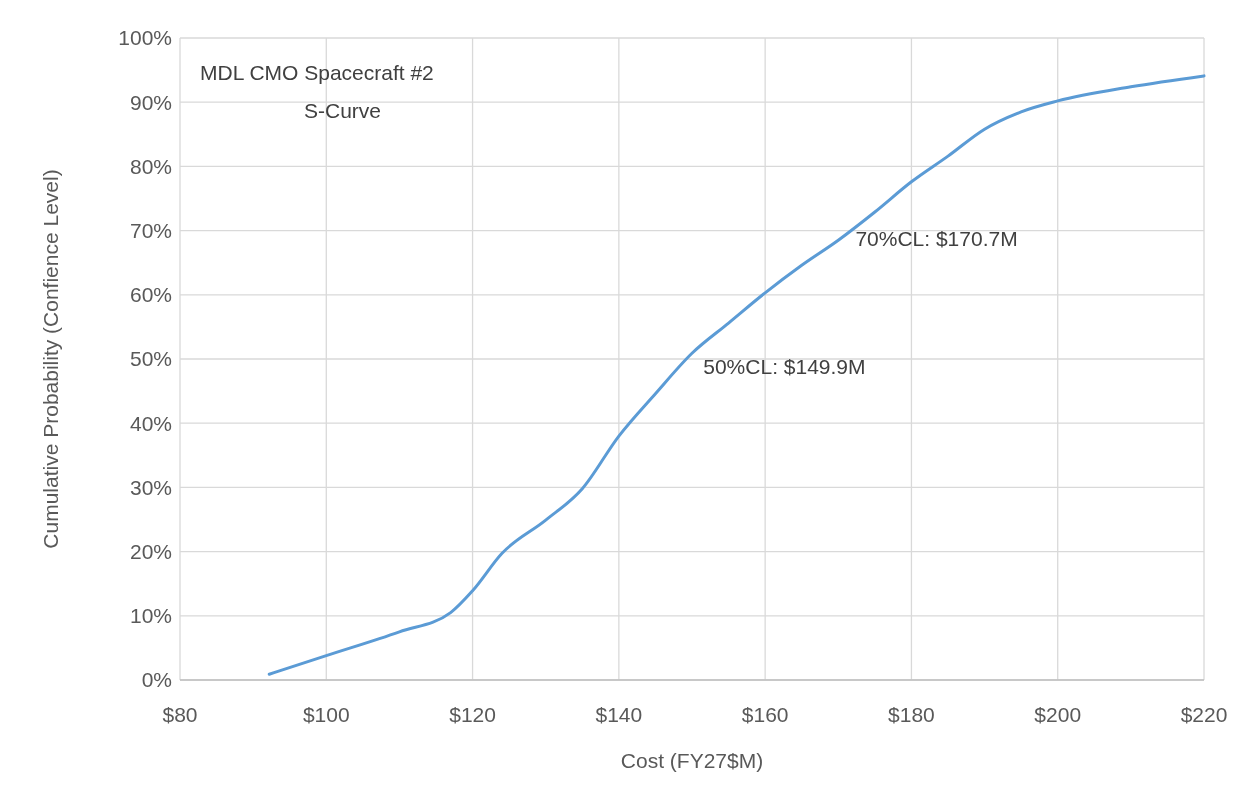 This screenshot has width=1249, height=802. What do you see at coordinates (50, 359) in the screenshot?
I see `y-axis-title: Cumulative Probability (Confience Level)` at bounding box center [50, 359].